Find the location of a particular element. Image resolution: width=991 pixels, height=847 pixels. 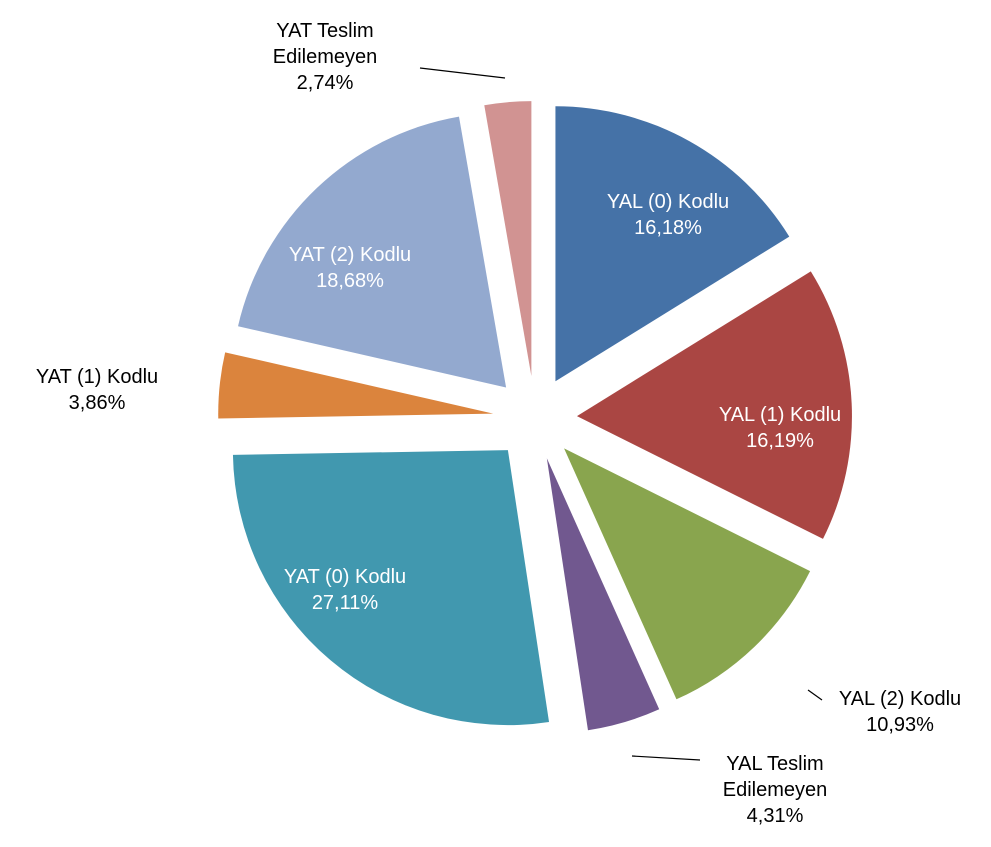

value-label: 16,19% is located at coordinates (780, 441).